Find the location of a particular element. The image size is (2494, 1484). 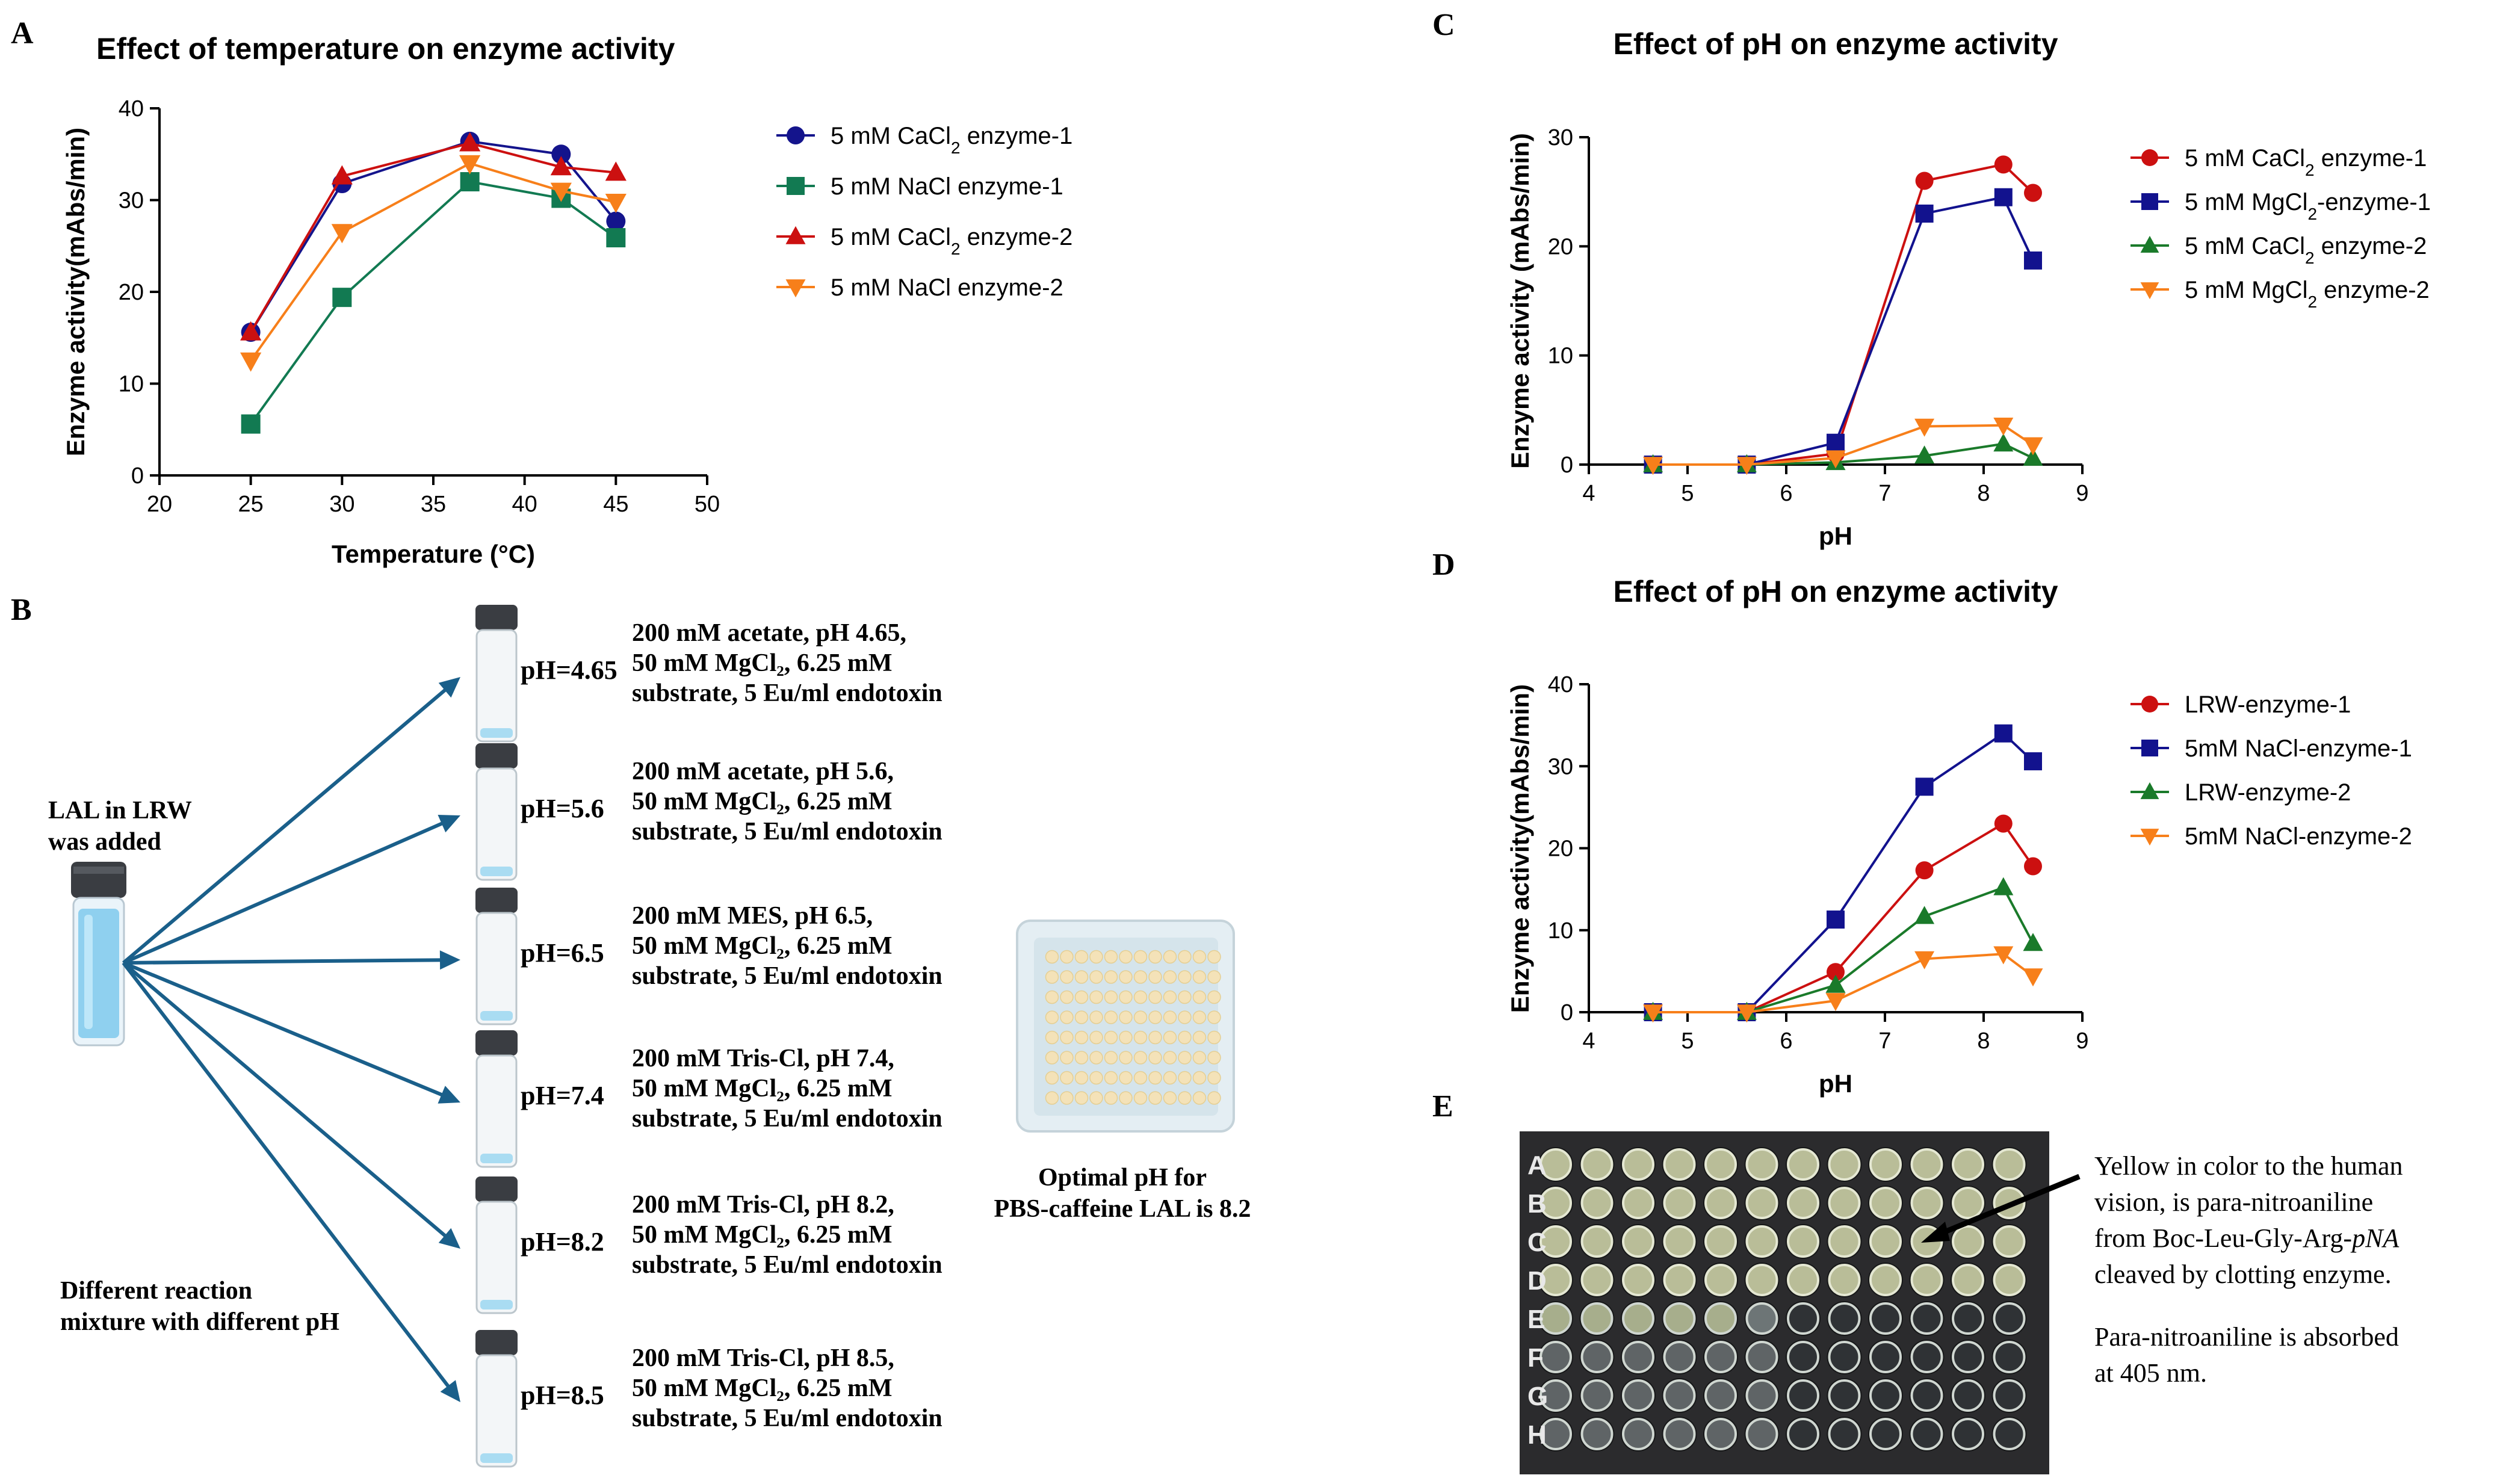

legend-label-3: 5 mM NaCl enzyme-2 is located at coordinates (947, 287).